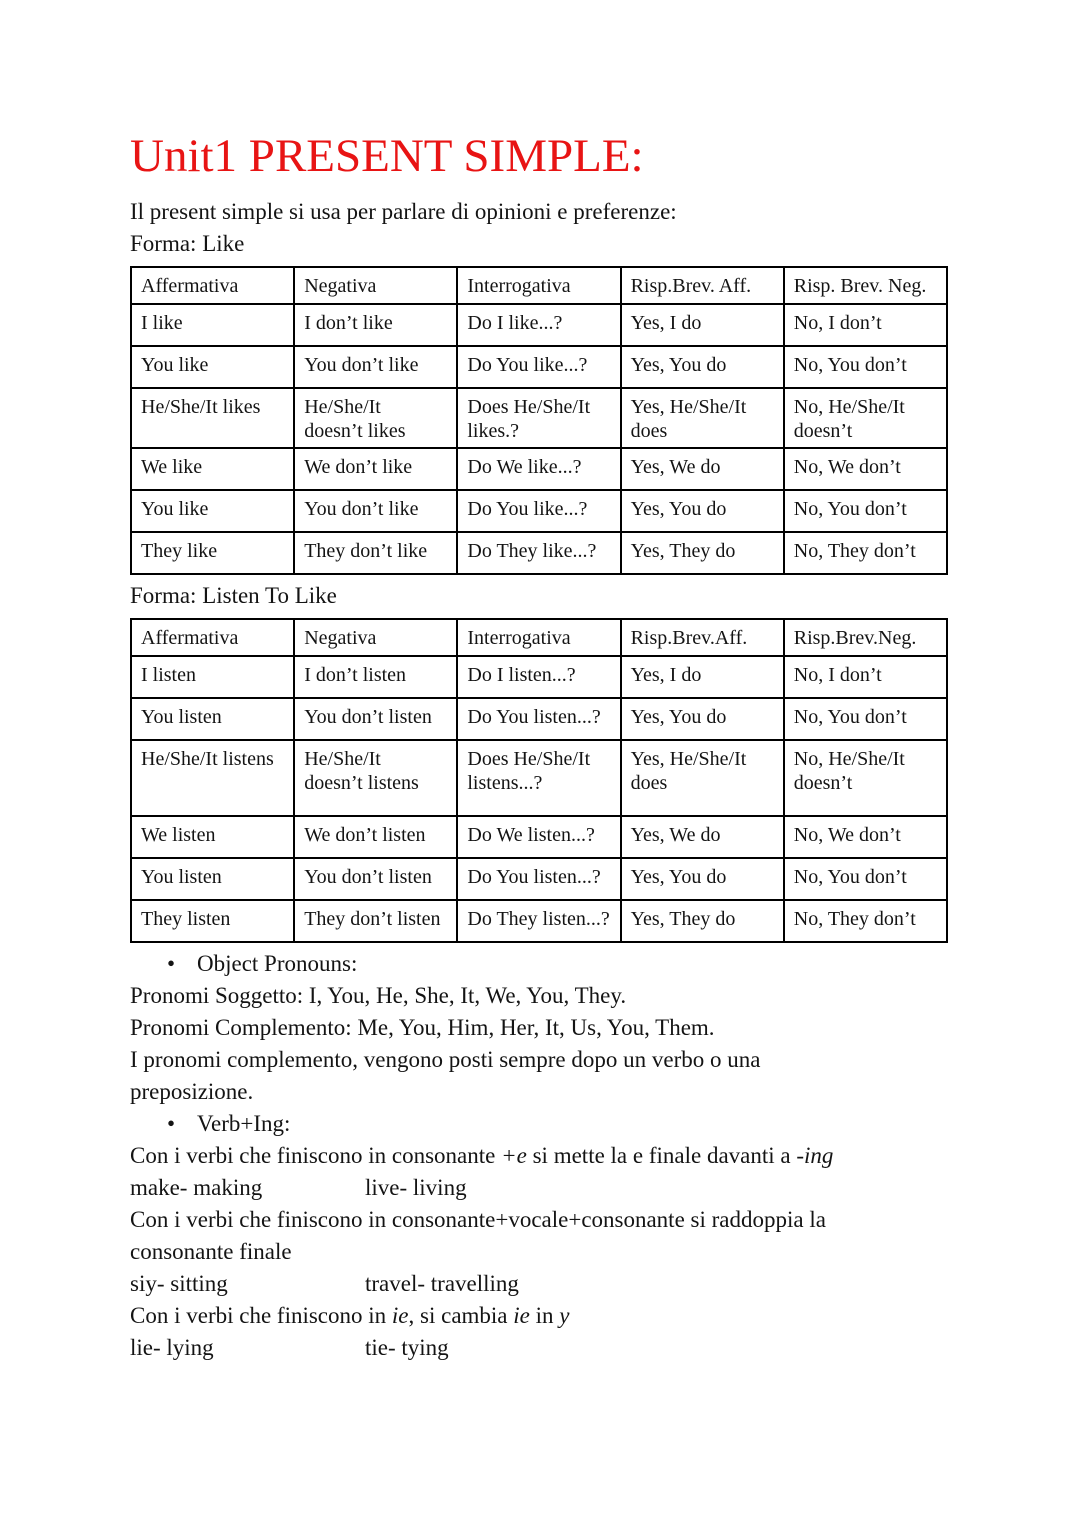  What do you see at coordinates (539, 324) in the screenshot?
I see `table-cell: Do I like...?` at bounding box center [539, 324].